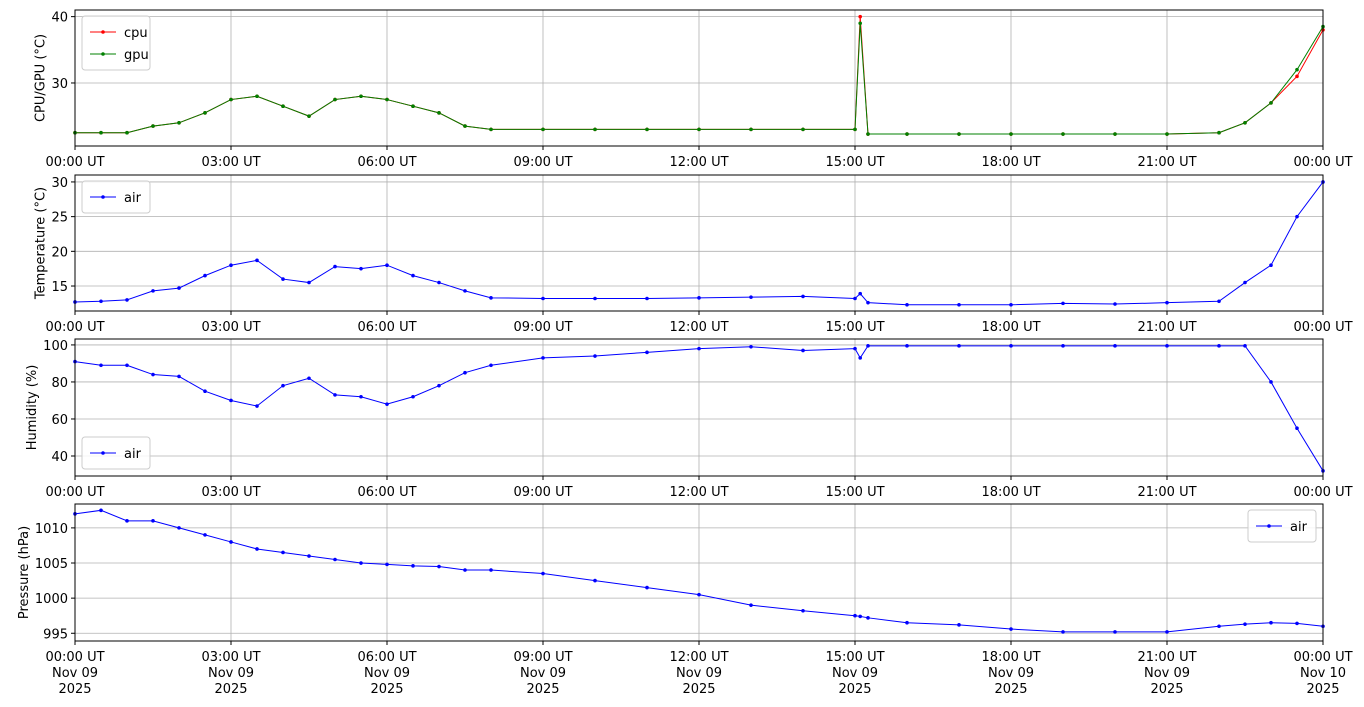 This screenshot has width=1364, height=707. Describe the element at coordinates (230, 673) in the screenshot. I see `x-tick-label: 03:00 UT Nov 09 2025` at that location.